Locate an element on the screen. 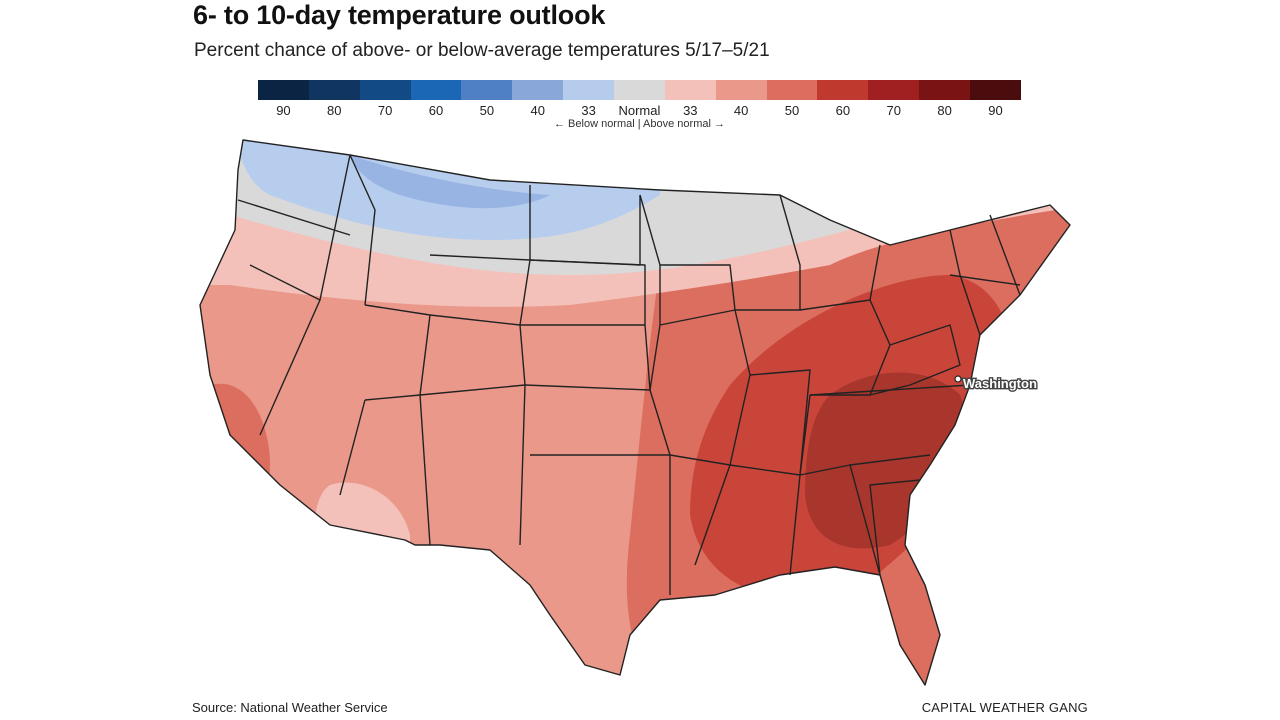 The width and height of the screenshot is (1280, 720). legend-tick-label: Normal is located at coordinates (639, 110).